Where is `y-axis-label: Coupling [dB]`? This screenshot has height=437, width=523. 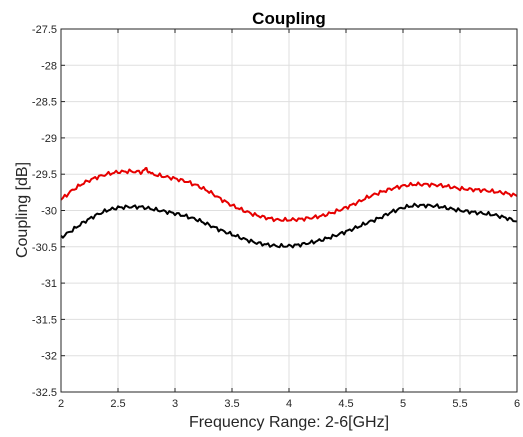 y-axis-label: Coupling [dB] is located at coordinates (22, 210).